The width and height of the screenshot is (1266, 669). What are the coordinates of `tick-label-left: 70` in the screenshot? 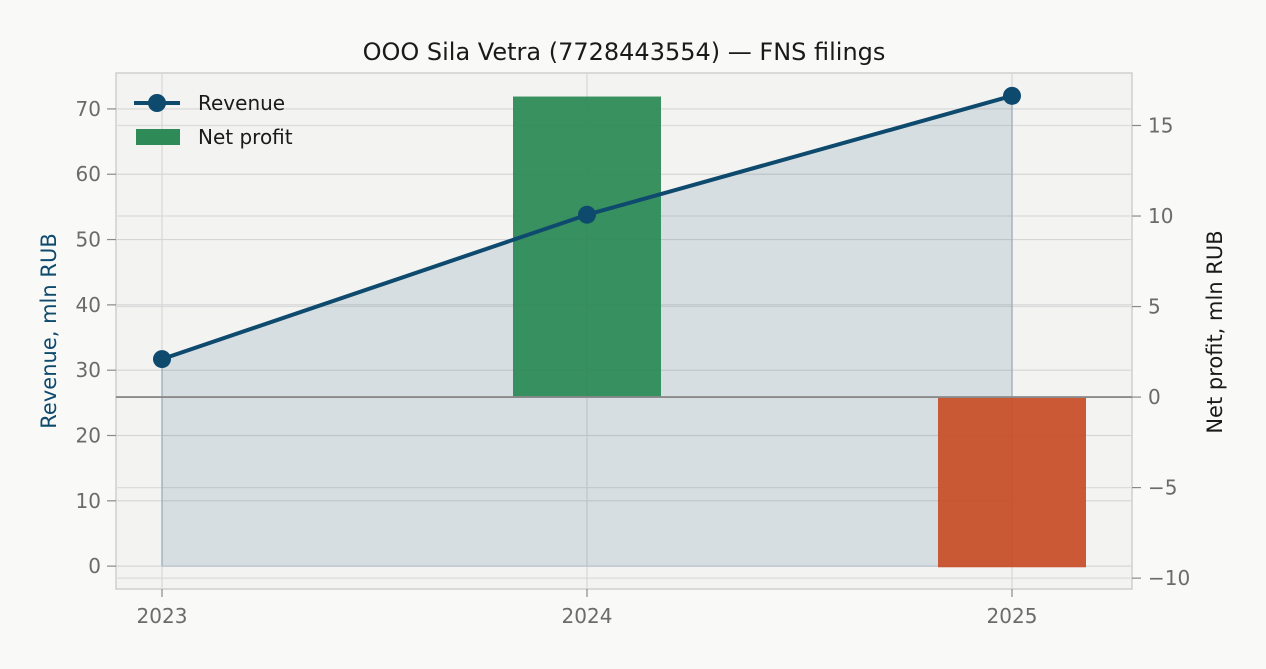 It's located at (88, 109).